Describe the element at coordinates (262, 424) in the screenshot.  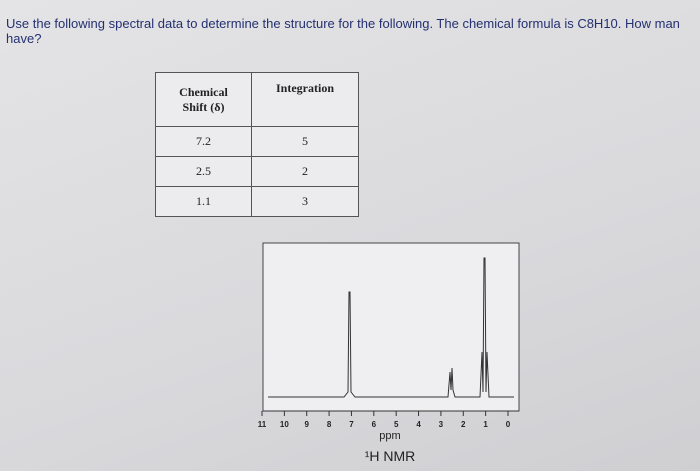
I see `x-tick-label: 11` at that location.